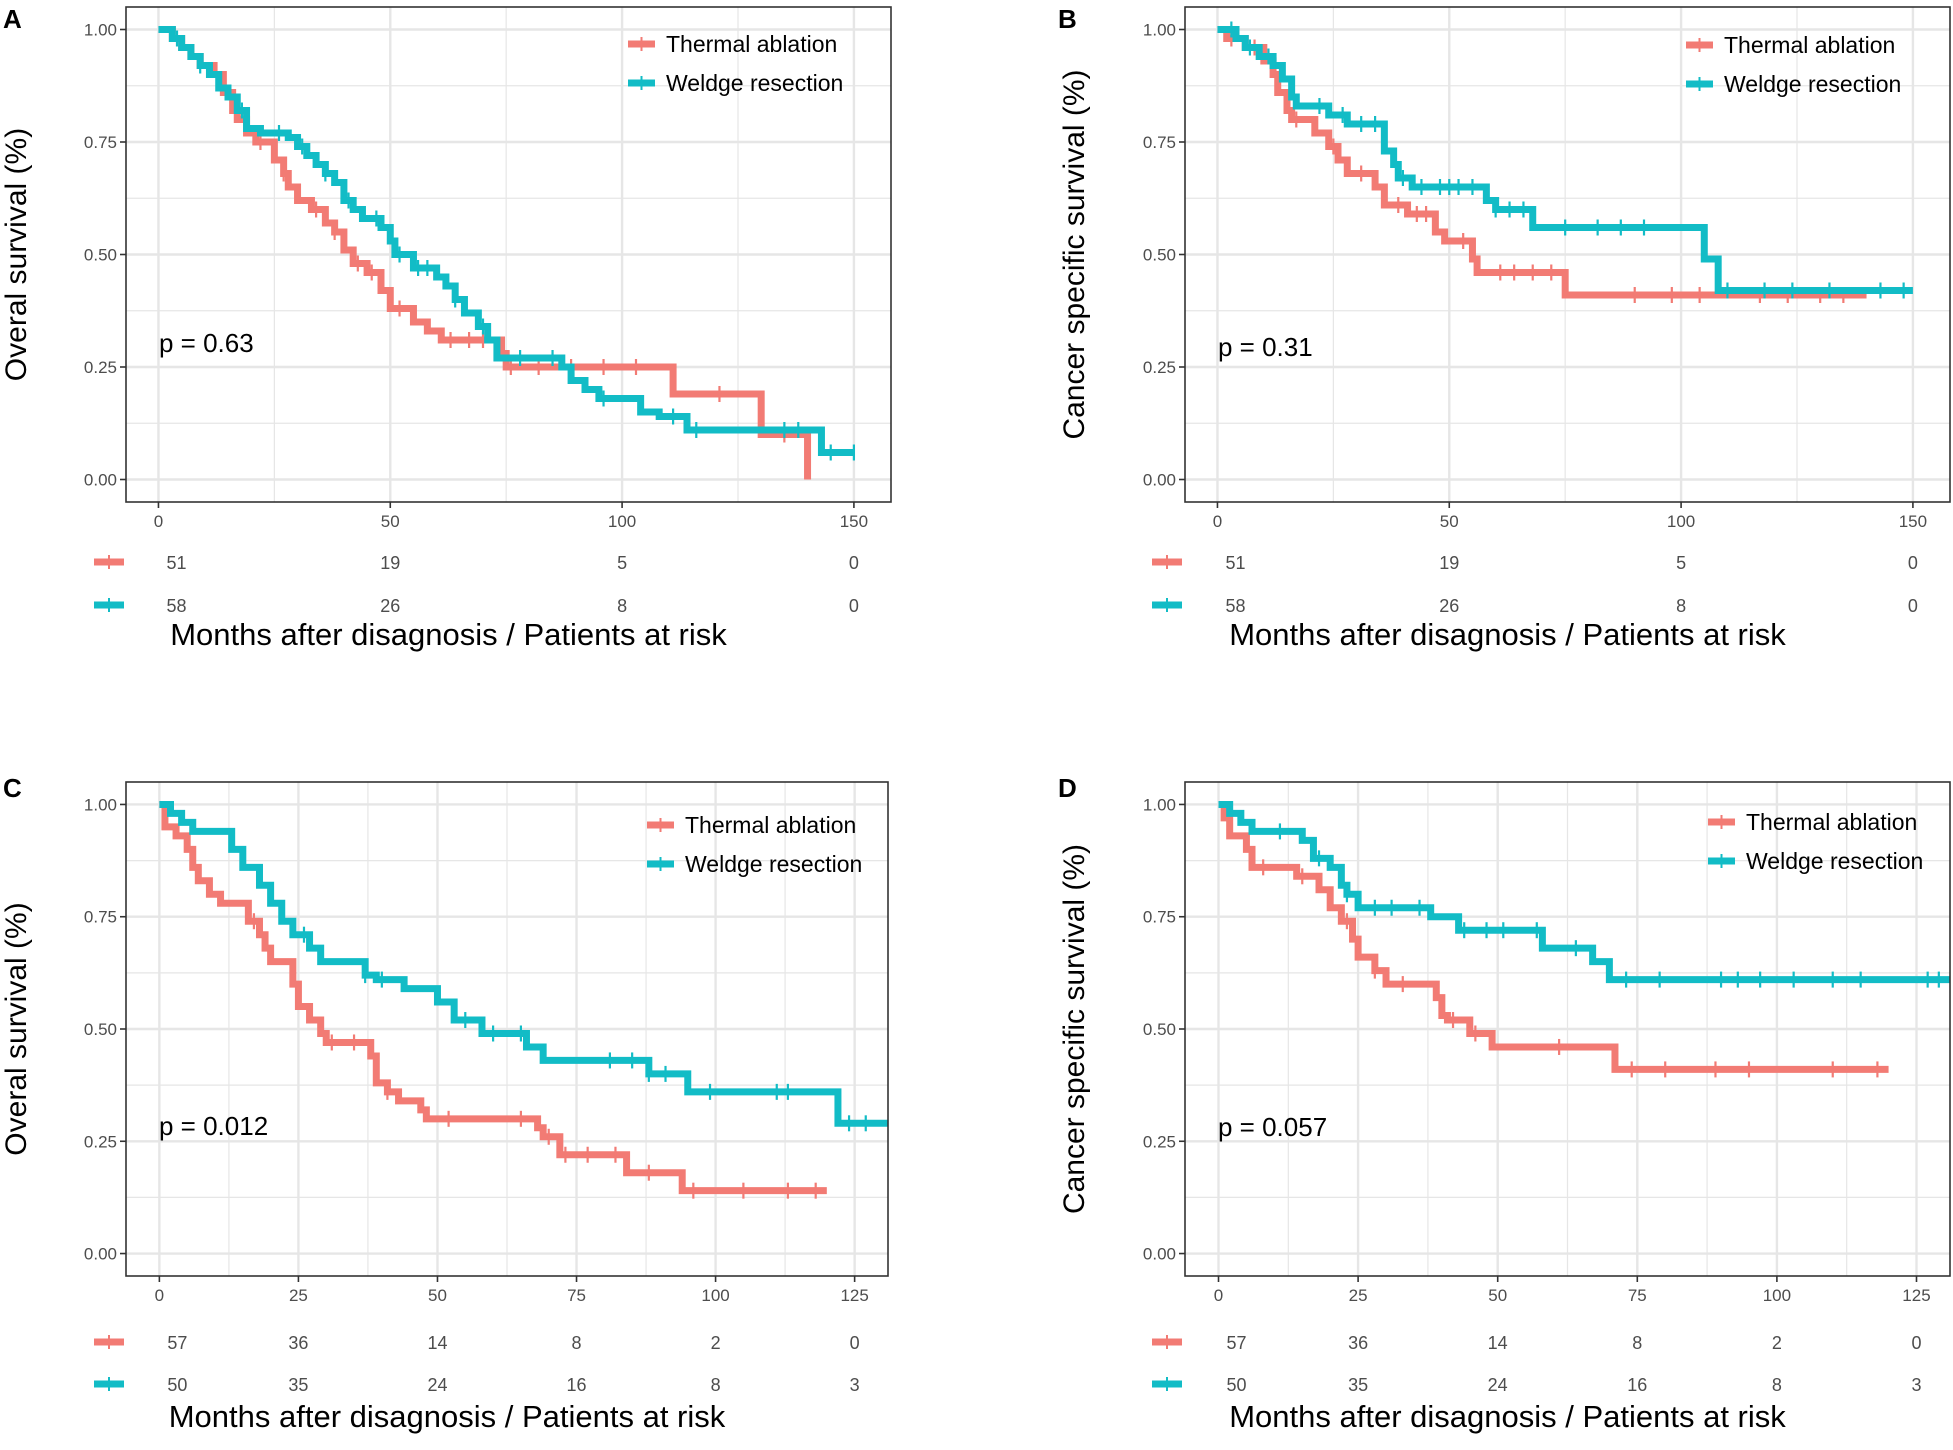 This screenshot has width=1953, height=1450. I want to click on risk-count: 26, so click(390, 606).